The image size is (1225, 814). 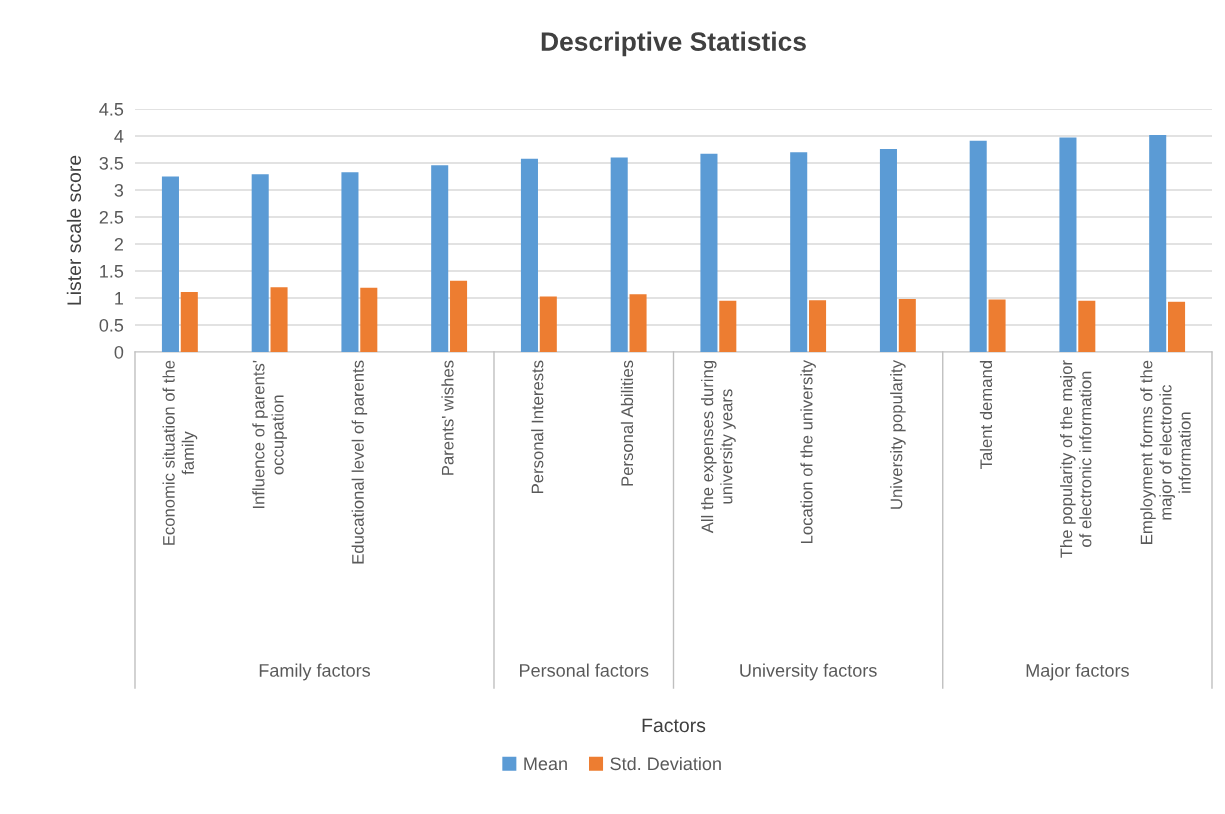 I want to click on x-tick-label: Personal Interests, so click(x=537, y=426).